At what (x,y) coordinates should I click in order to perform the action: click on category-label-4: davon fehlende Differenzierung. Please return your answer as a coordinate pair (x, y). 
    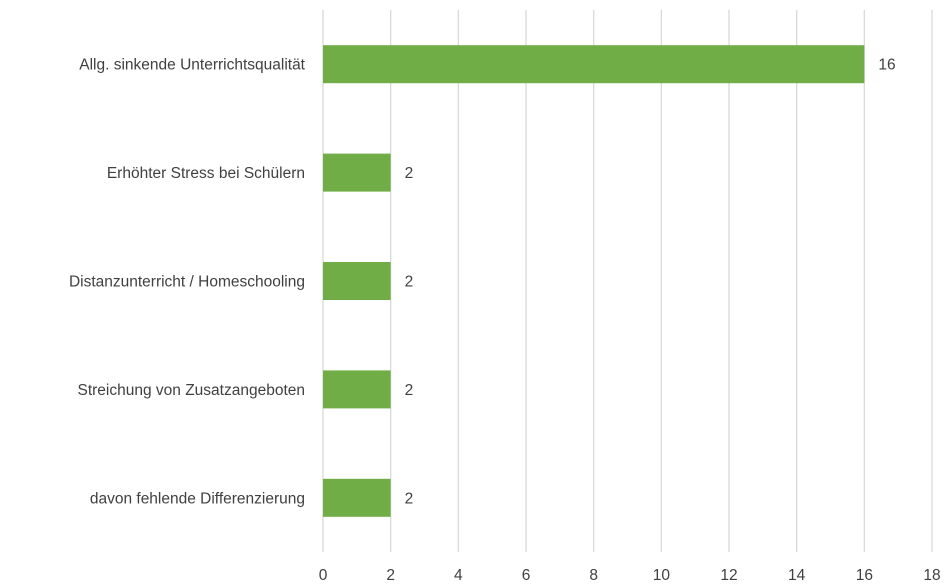
    Looking at the image, I should click on (197, 498).